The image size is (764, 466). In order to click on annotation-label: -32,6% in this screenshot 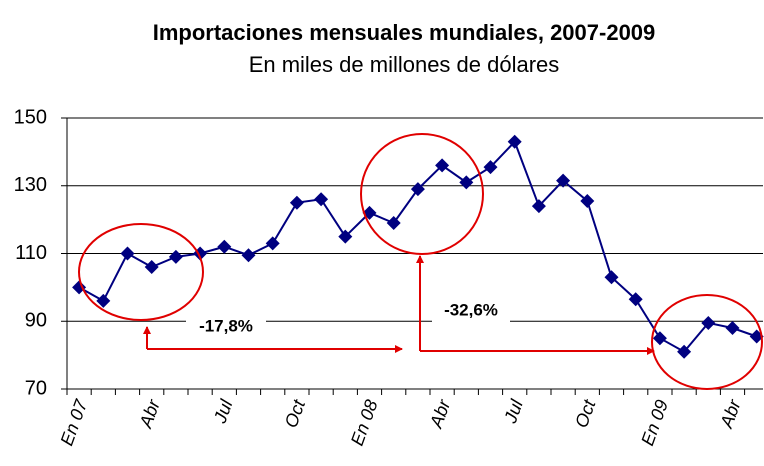, I will do `click(471, 309)`.